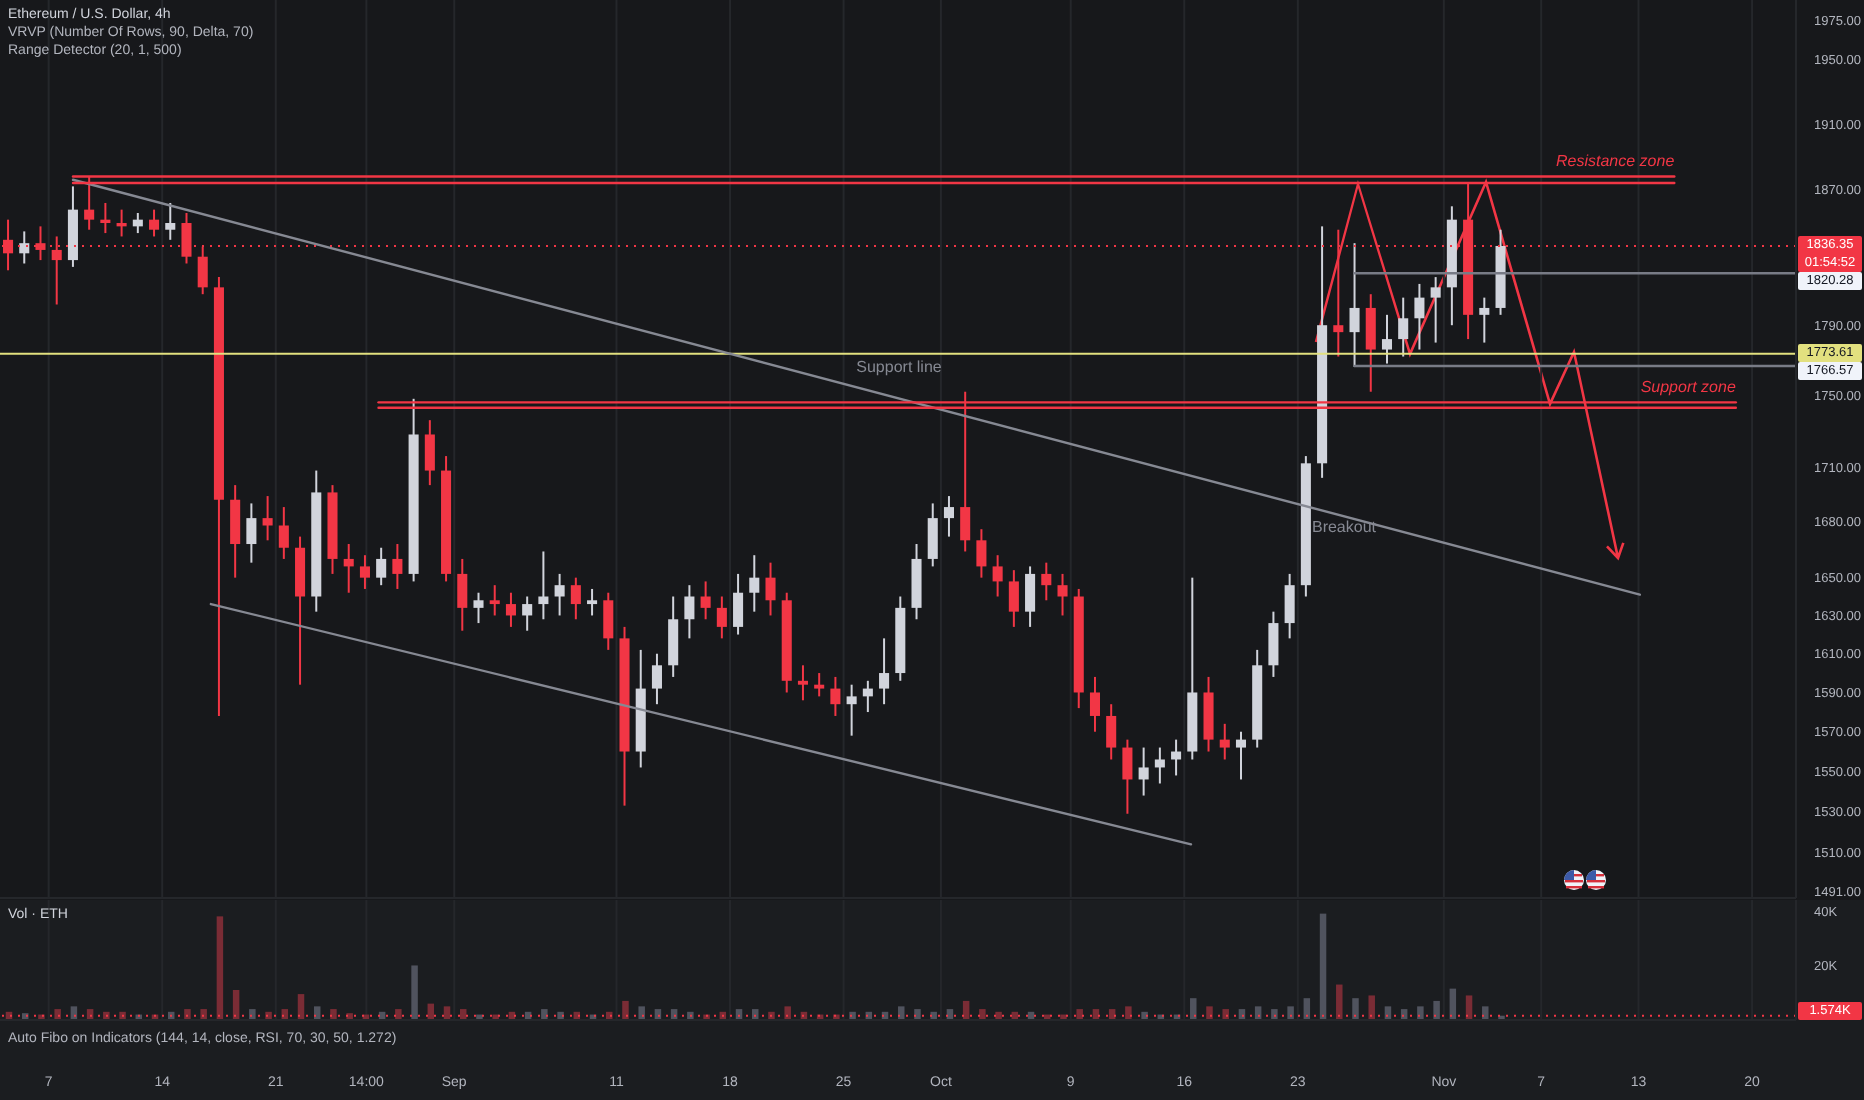 This screenshot has height=1100, width=1864. What do you see at coordinates (1688, 387) in the screenshot?
I see `annotation: Support zone` at bounding box center [1688, 387].